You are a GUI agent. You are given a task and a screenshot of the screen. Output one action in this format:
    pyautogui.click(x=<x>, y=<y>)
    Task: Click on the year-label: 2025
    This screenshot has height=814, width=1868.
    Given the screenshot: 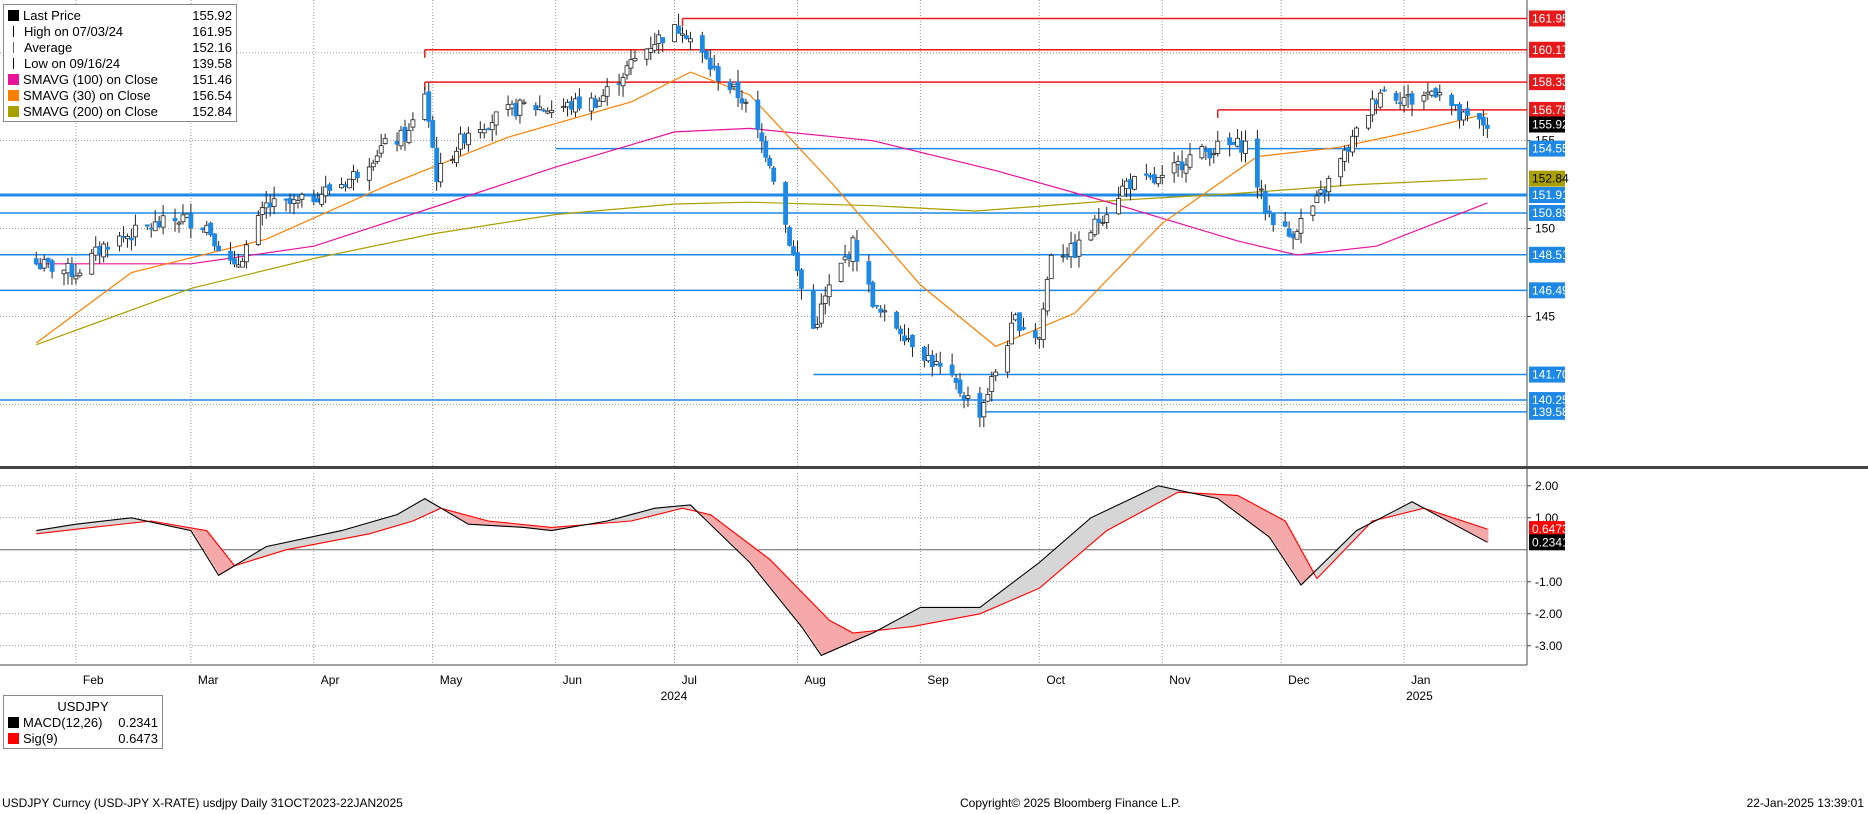 What is the action you would take?
    pyautogui.click(x=1419, y=696)
    